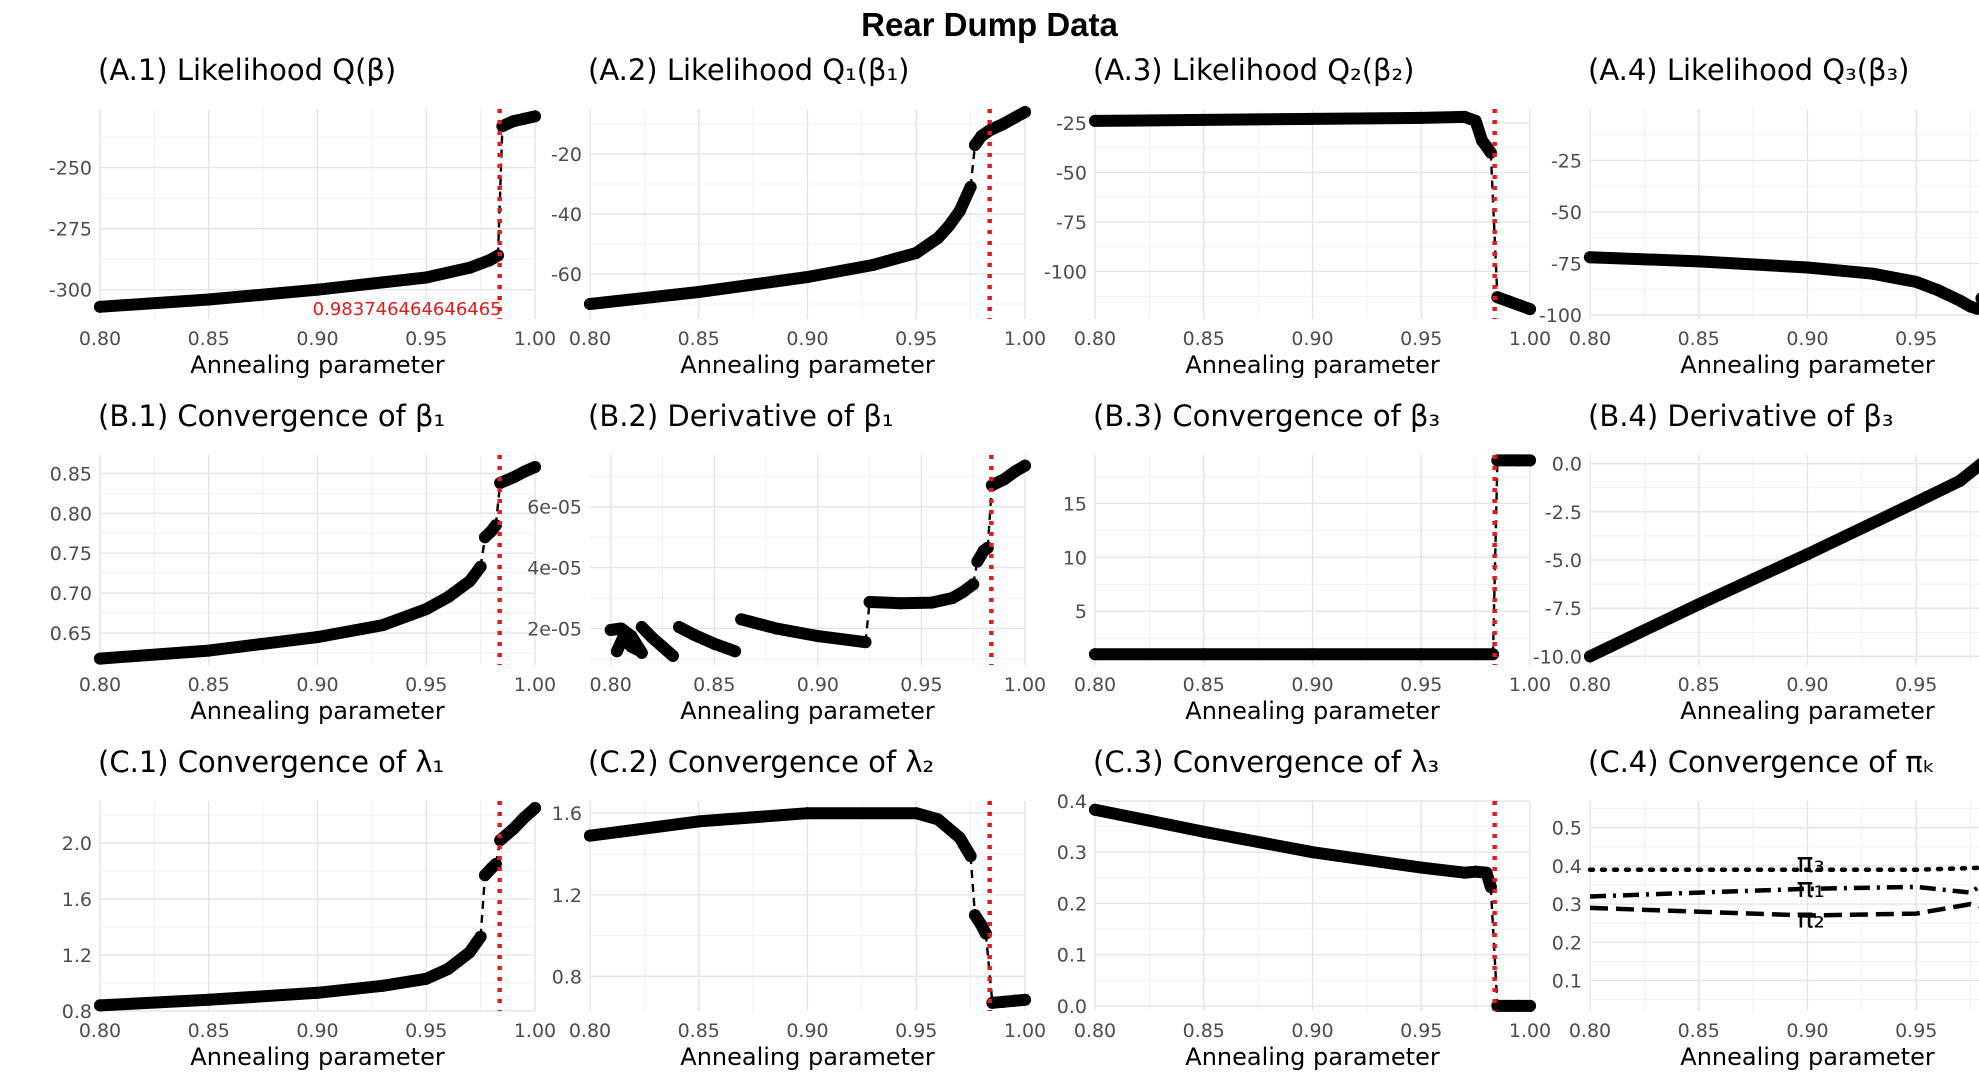  Describe the element at coordinates (567, 977) in the screenshot. I see `y-tick-label: 0.8` at that location.